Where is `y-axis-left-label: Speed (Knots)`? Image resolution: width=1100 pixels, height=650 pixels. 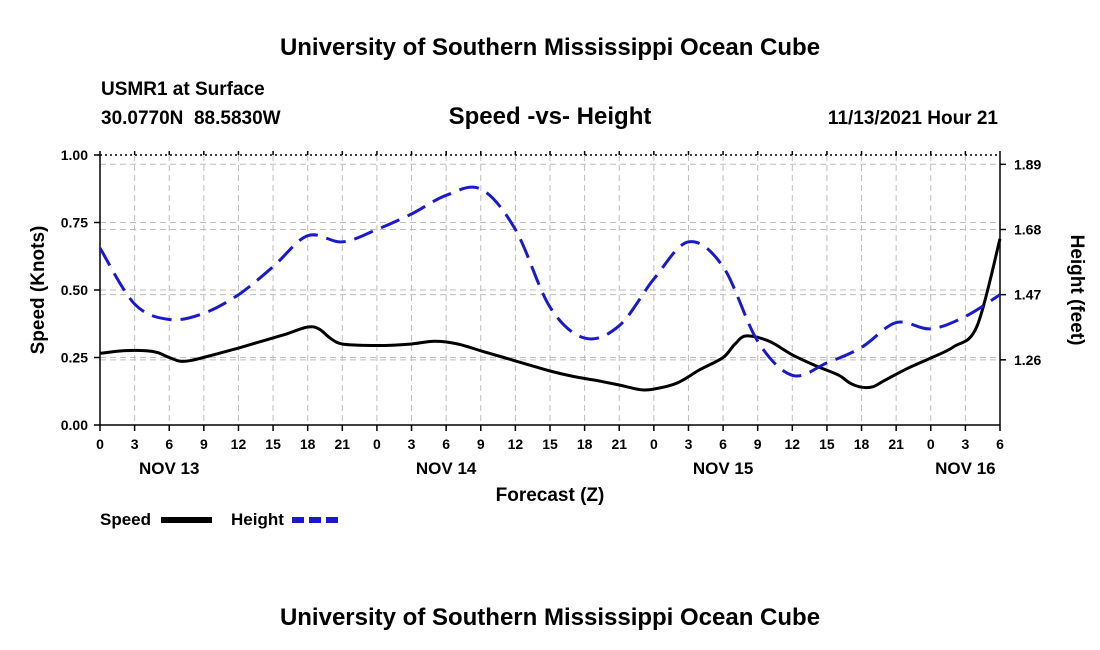
y-axis-left-label: Speed (Knots) is located at coordinates (38, 290).